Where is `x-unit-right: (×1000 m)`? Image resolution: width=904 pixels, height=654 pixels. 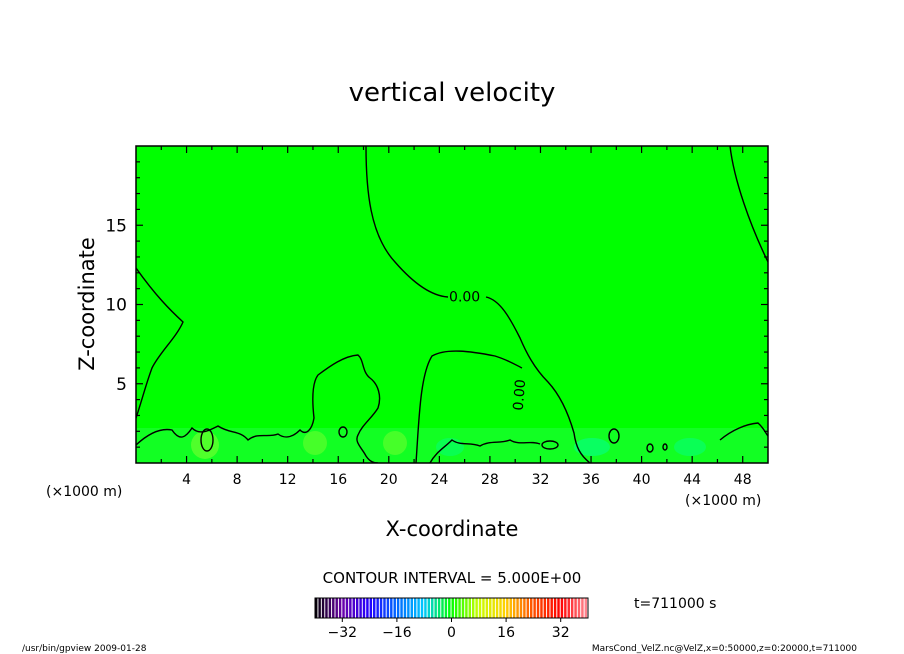 x-unit-right: (×1000 m) is located at coordinates (723, 501).